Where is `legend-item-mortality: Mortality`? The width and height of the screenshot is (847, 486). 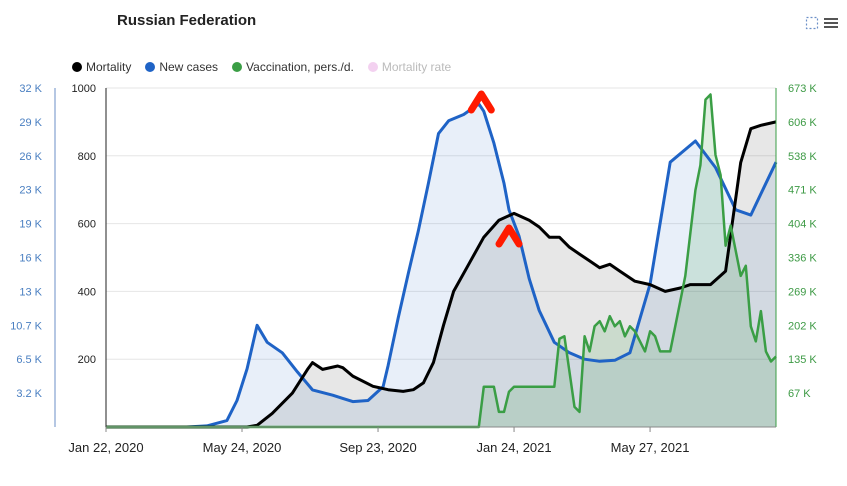
legend-item-mortality: Mortality is located at coordinates (101, 67).